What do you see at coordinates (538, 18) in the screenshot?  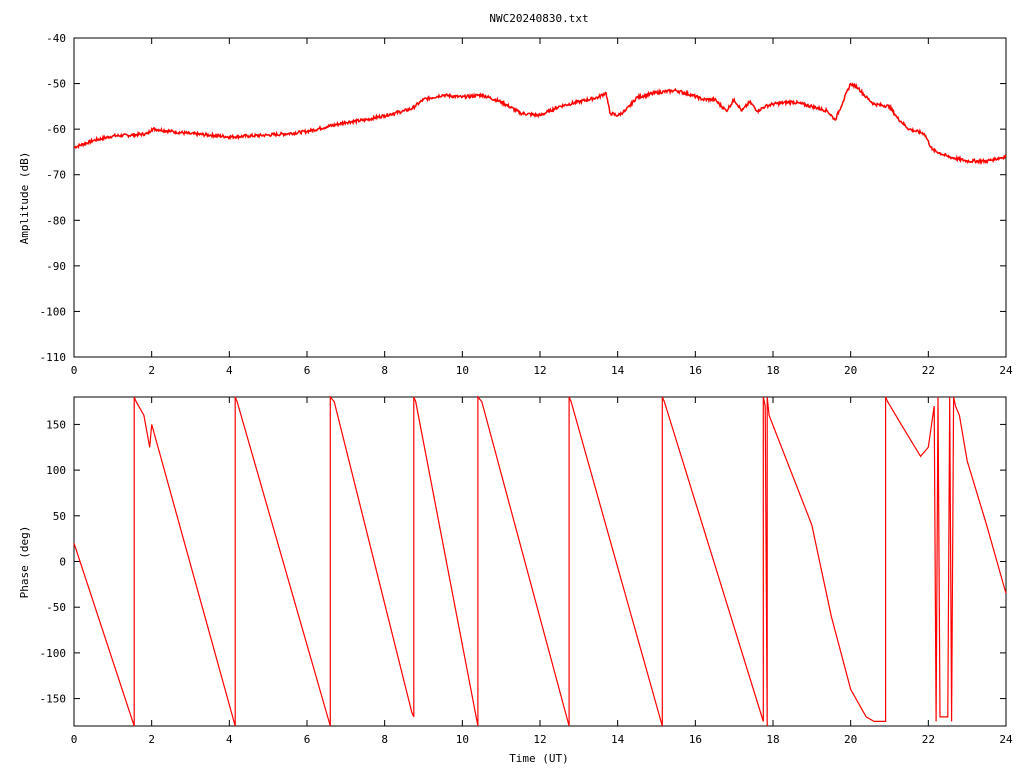 I see `chart-title: NWC20240830.txt` at bounding box center [538, 18].